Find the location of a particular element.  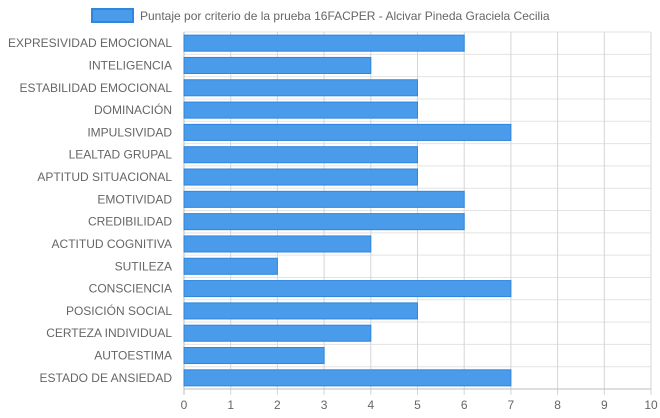

x-tick-label: 10 is located at coordinates (651, 405).